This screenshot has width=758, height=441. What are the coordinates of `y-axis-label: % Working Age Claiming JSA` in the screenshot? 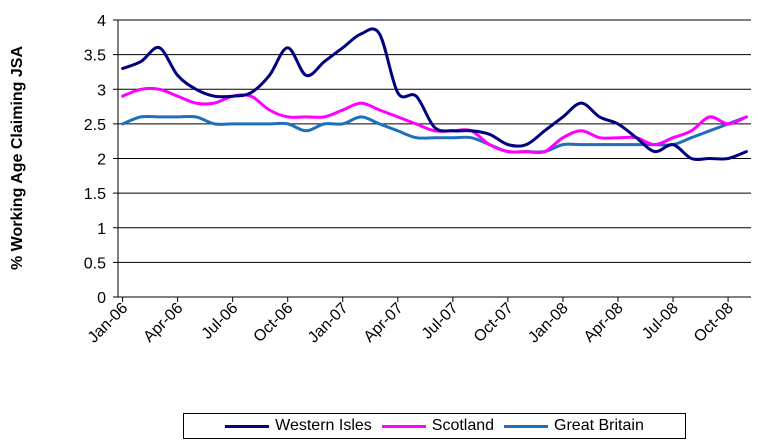 It's located at (17, 158).